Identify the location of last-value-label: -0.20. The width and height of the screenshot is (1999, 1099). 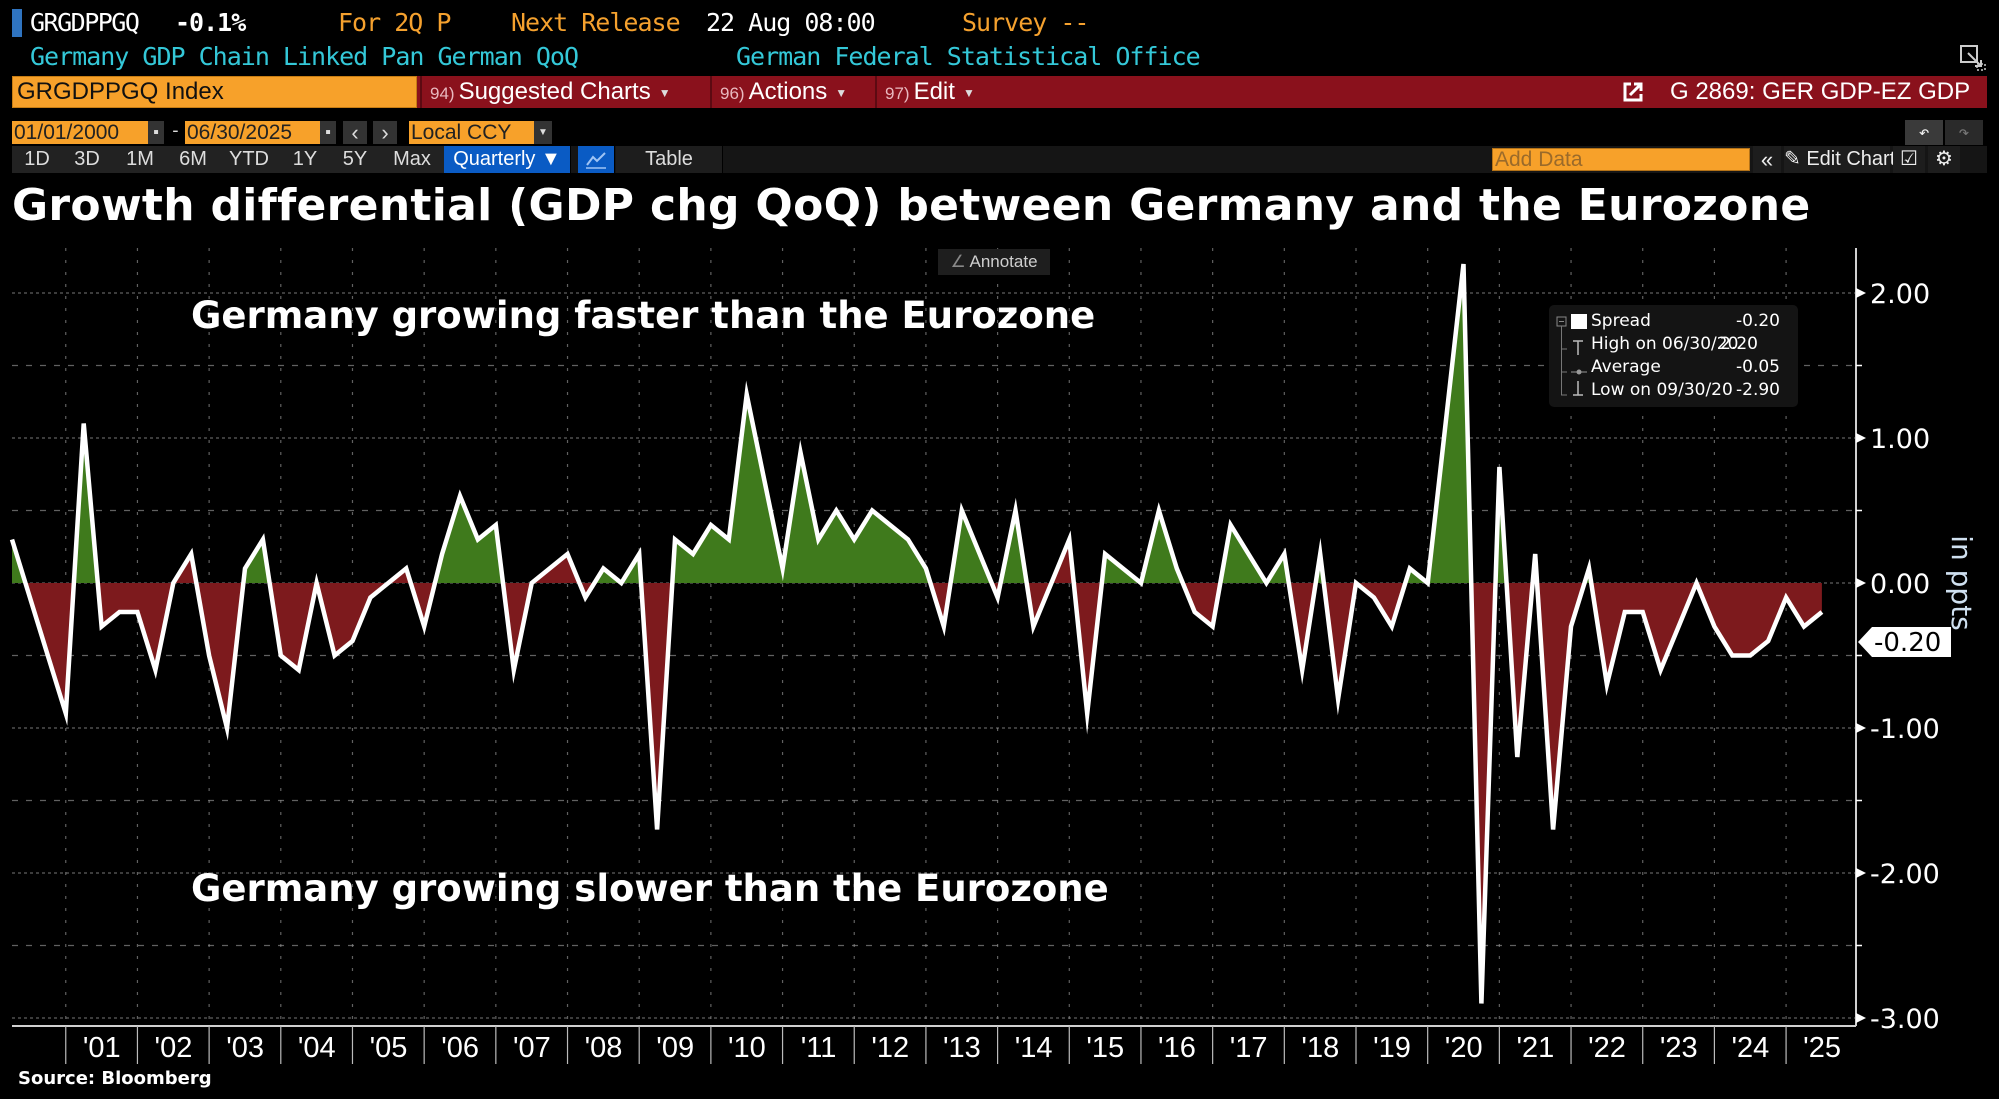
(1907, 643).